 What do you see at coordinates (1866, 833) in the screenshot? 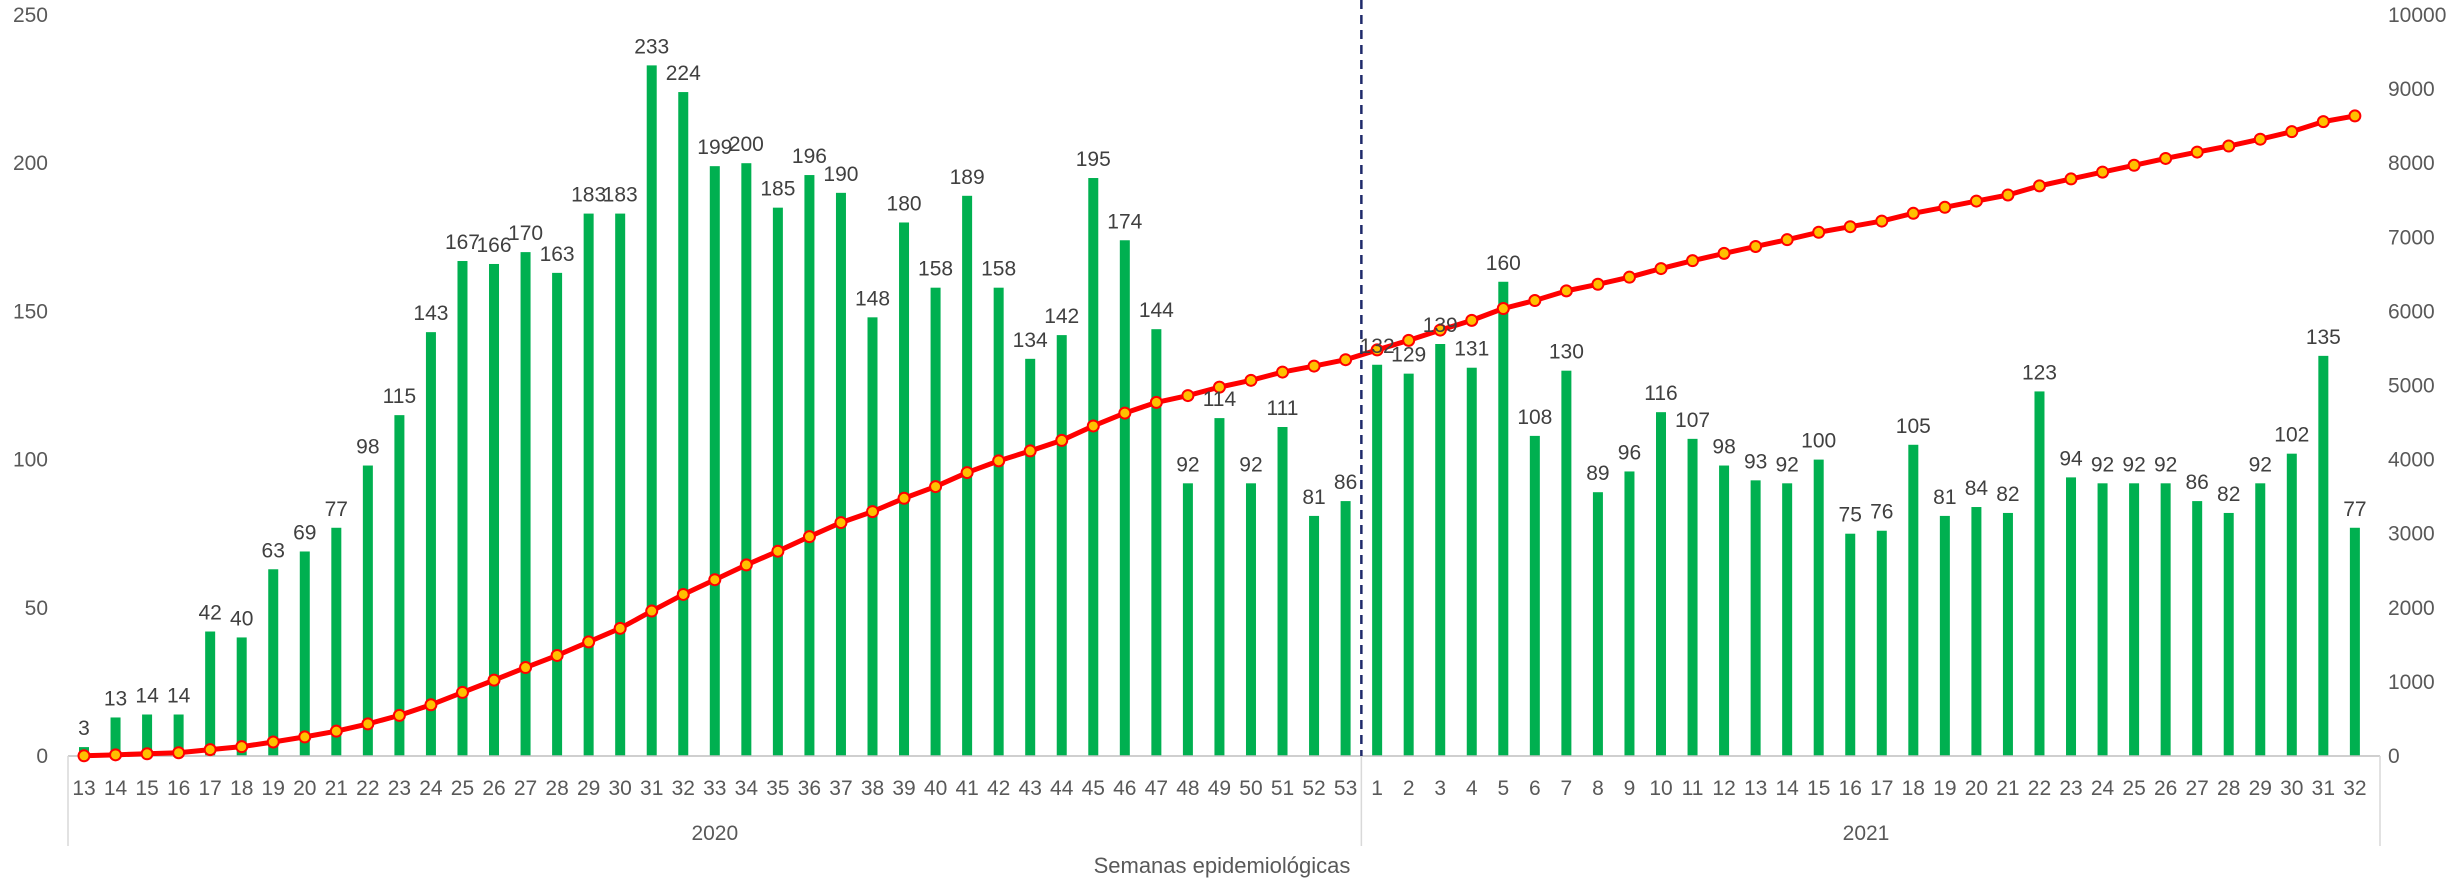
I see `year-group-label: 2021` at bounding box center [1866, 833].